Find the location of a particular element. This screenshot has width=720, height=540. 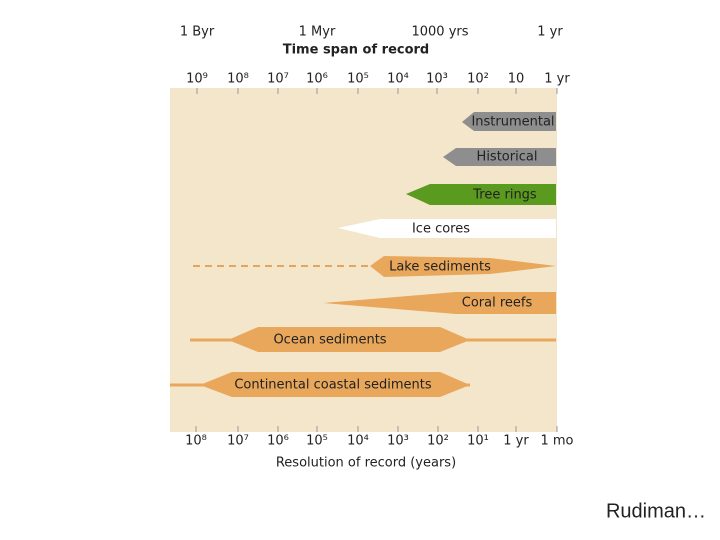

span-label: 1000 yrs is located at coordinates (439, 32).